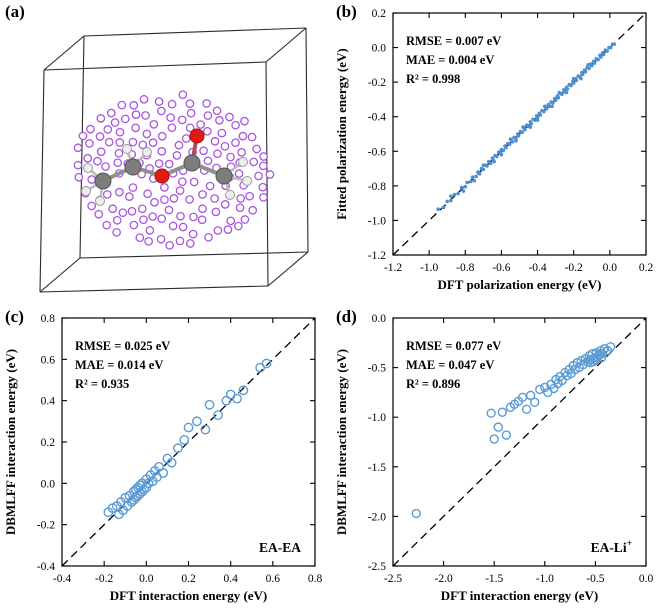 This screenshot has height=611, width=661. What do you see at coordinates (15, 11) in the screenshot?
I see `panel-a-label: (a)` at bounding box center [15, 11].